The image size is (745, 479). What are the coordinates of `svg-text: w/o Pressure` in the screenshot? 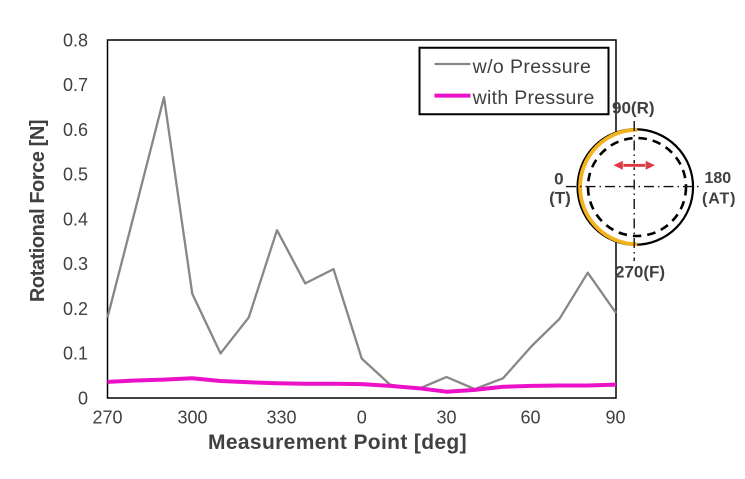 It's located at (532, 67).